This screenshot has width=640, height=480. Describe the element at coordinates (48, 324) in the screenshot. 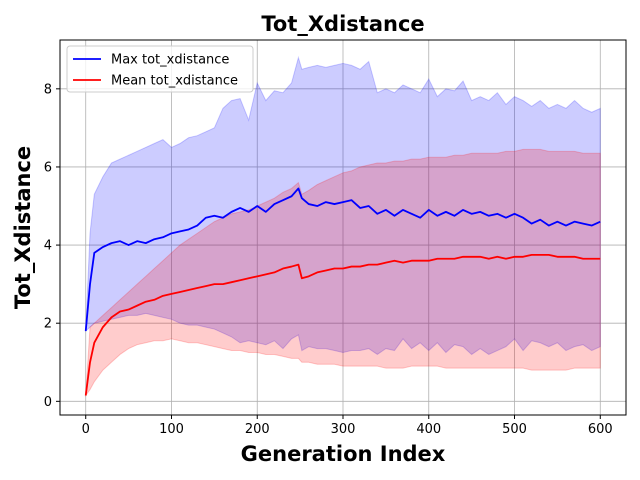

I see `y-tick-label: 2` at that location.